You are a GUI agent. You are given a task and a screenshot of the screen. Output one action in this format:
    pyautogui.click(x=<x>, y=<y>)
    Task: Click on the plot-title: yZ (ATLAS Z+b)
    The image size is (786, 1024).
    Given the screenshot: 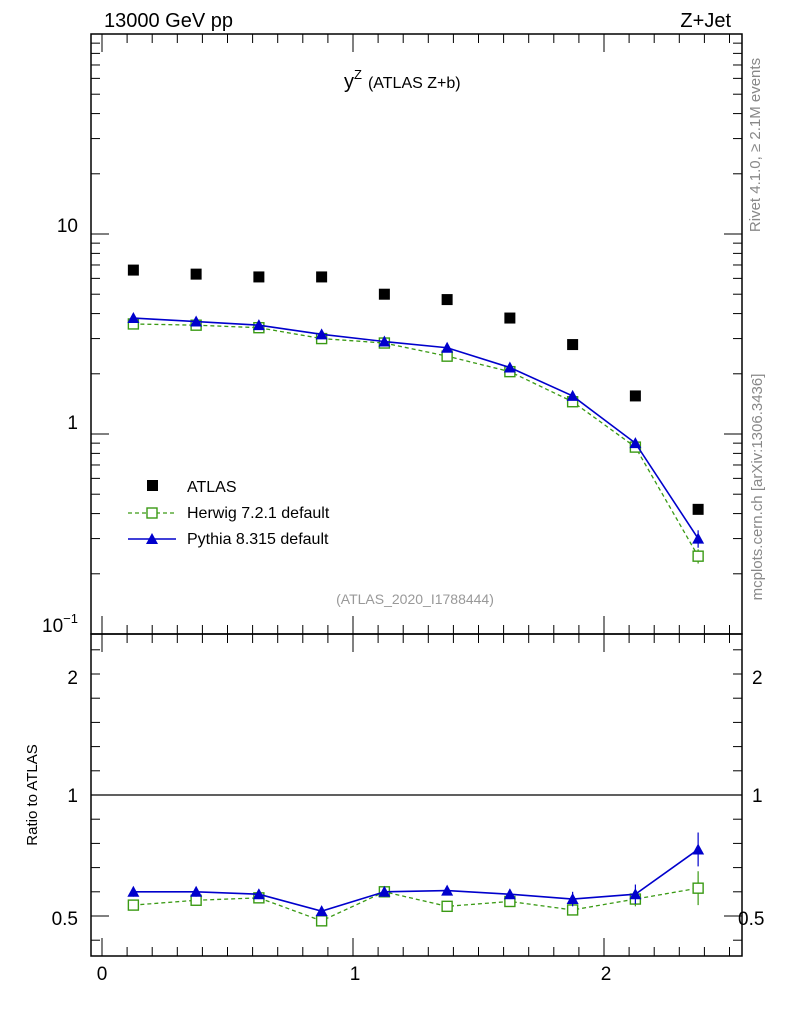 What is the action you would take?
    pyautogui.click(x=402, y=80)
    